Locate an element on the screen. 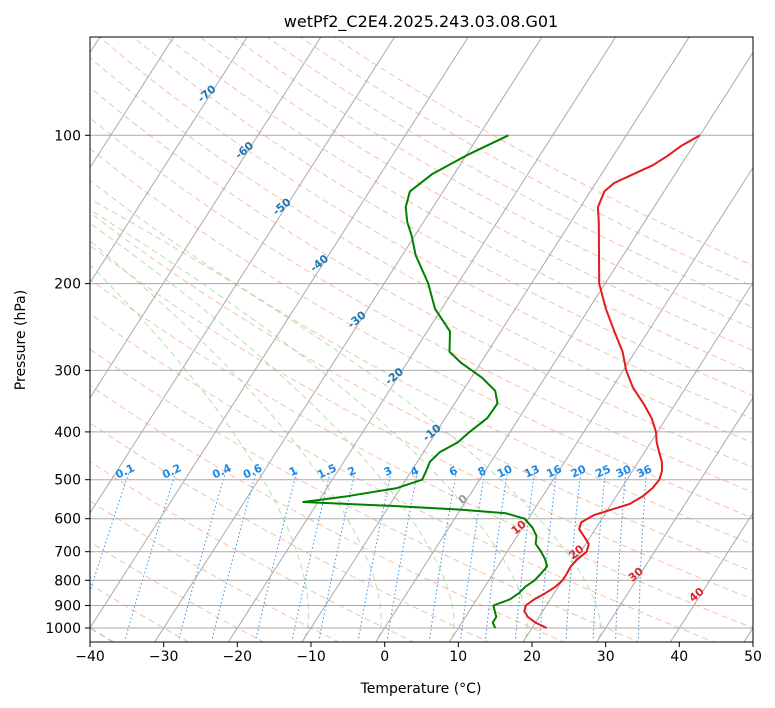  moist-adiabat is located at coordinates (199, 451).